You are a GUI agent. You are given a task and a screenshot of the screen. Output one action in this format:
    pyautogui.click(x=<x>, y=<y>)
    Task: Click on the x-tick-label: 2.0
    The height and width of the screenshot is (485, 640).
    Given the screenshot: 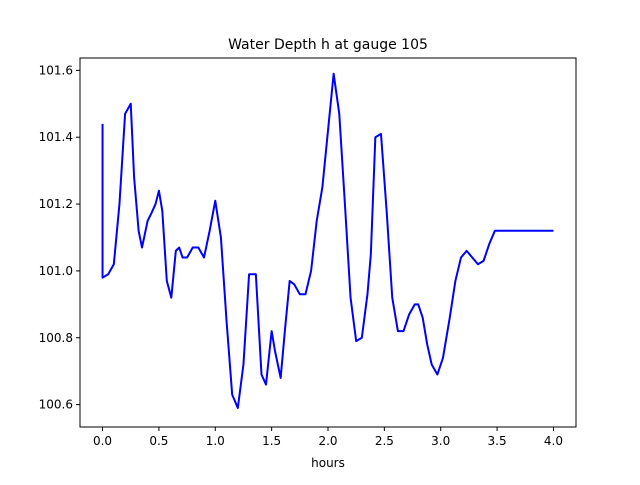 What is the action you would take?
    pyautogui.click(x=327, y=441)
    